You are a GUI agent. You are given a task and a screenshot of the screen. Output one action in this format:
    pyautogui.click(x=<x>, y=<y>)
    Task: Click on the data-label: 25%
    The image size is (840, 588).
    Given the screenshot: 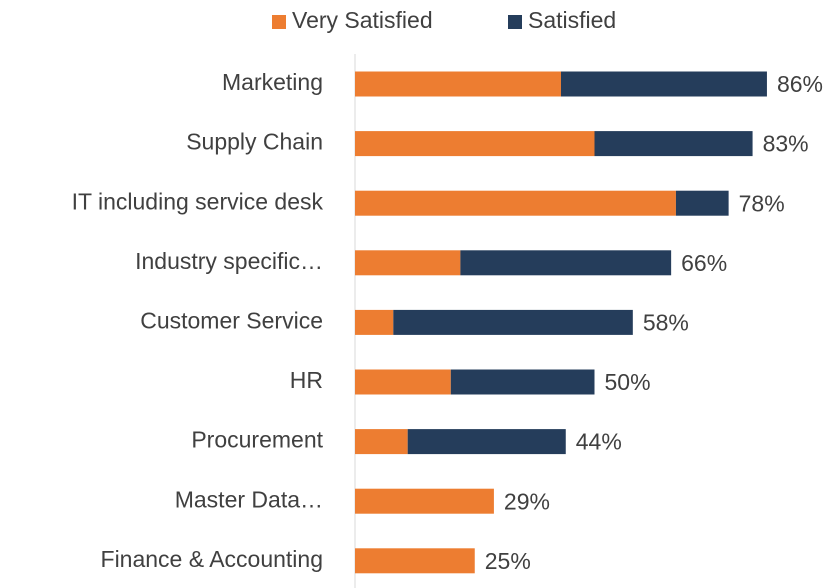 What is the action you would take?
    pyautogui.click(x=508, y=561)
    